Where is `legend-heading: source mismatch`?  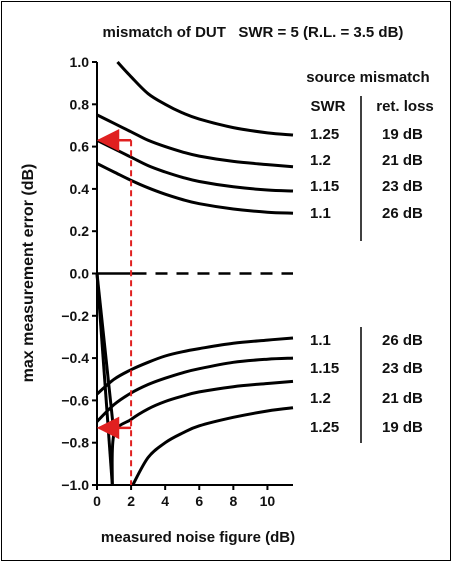
legend-heading: source mismatch is located at coordinates (367, 77).